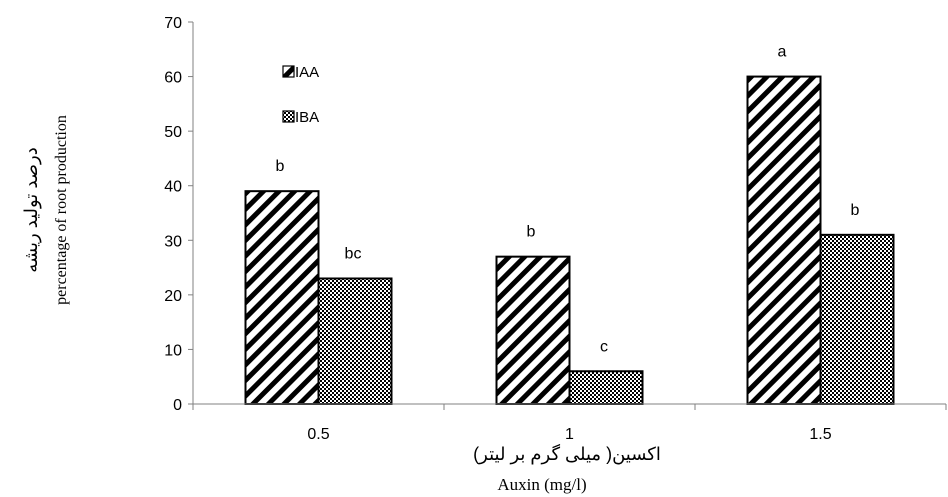 This screenshot has width=948, height=497. I want to click on y-axis-ticks: 0 10 20 30 40 50 60 70, so click(178, 214).